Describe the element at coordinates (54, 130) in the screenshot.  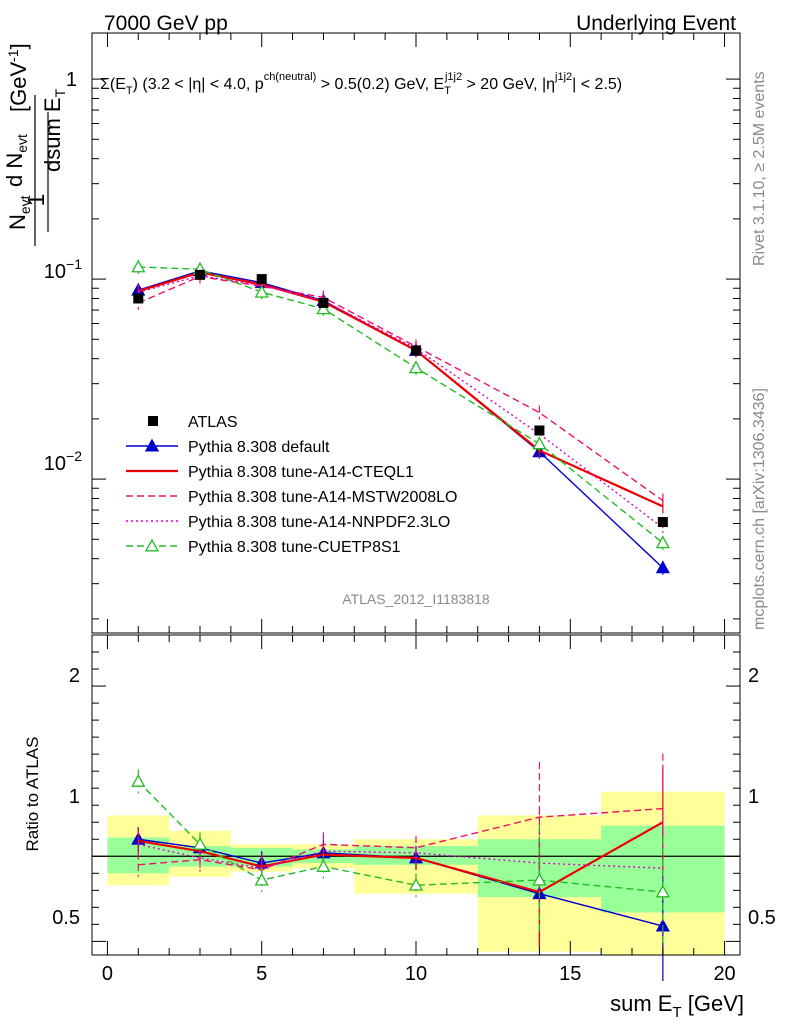
I see `svg-text: dsum ET` at that location.